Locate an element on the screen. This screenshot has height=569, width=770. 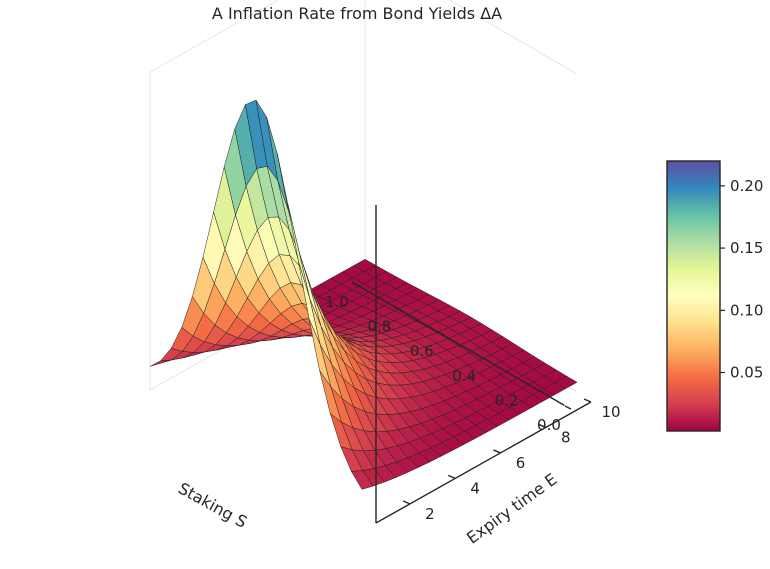
y-tick-label: 6 is located at coordinates (521, 463).